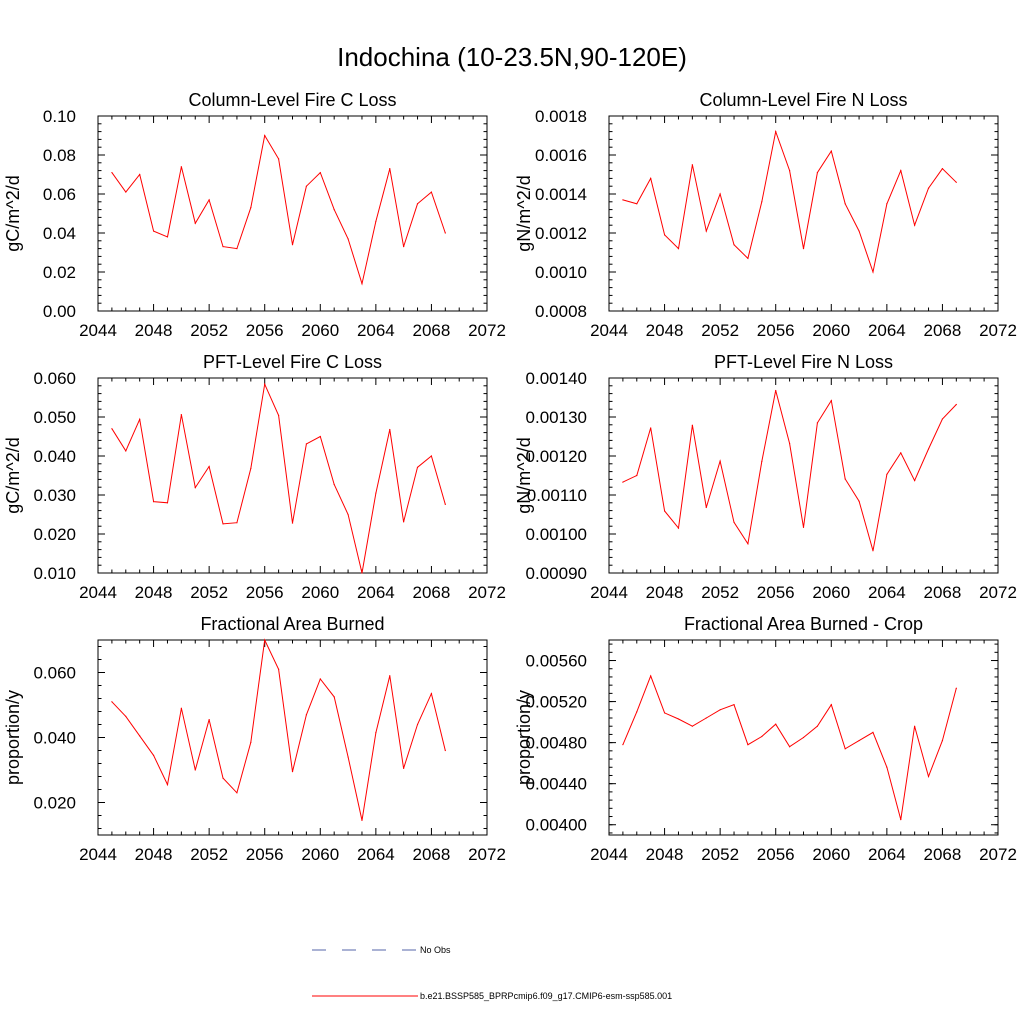 The height and width of the screenshot is (1024, 1024). What do you see at coordinates (665, 854) in the screenshot?
I see `x-tick-label: 2048` at bounding box center [665, 854].